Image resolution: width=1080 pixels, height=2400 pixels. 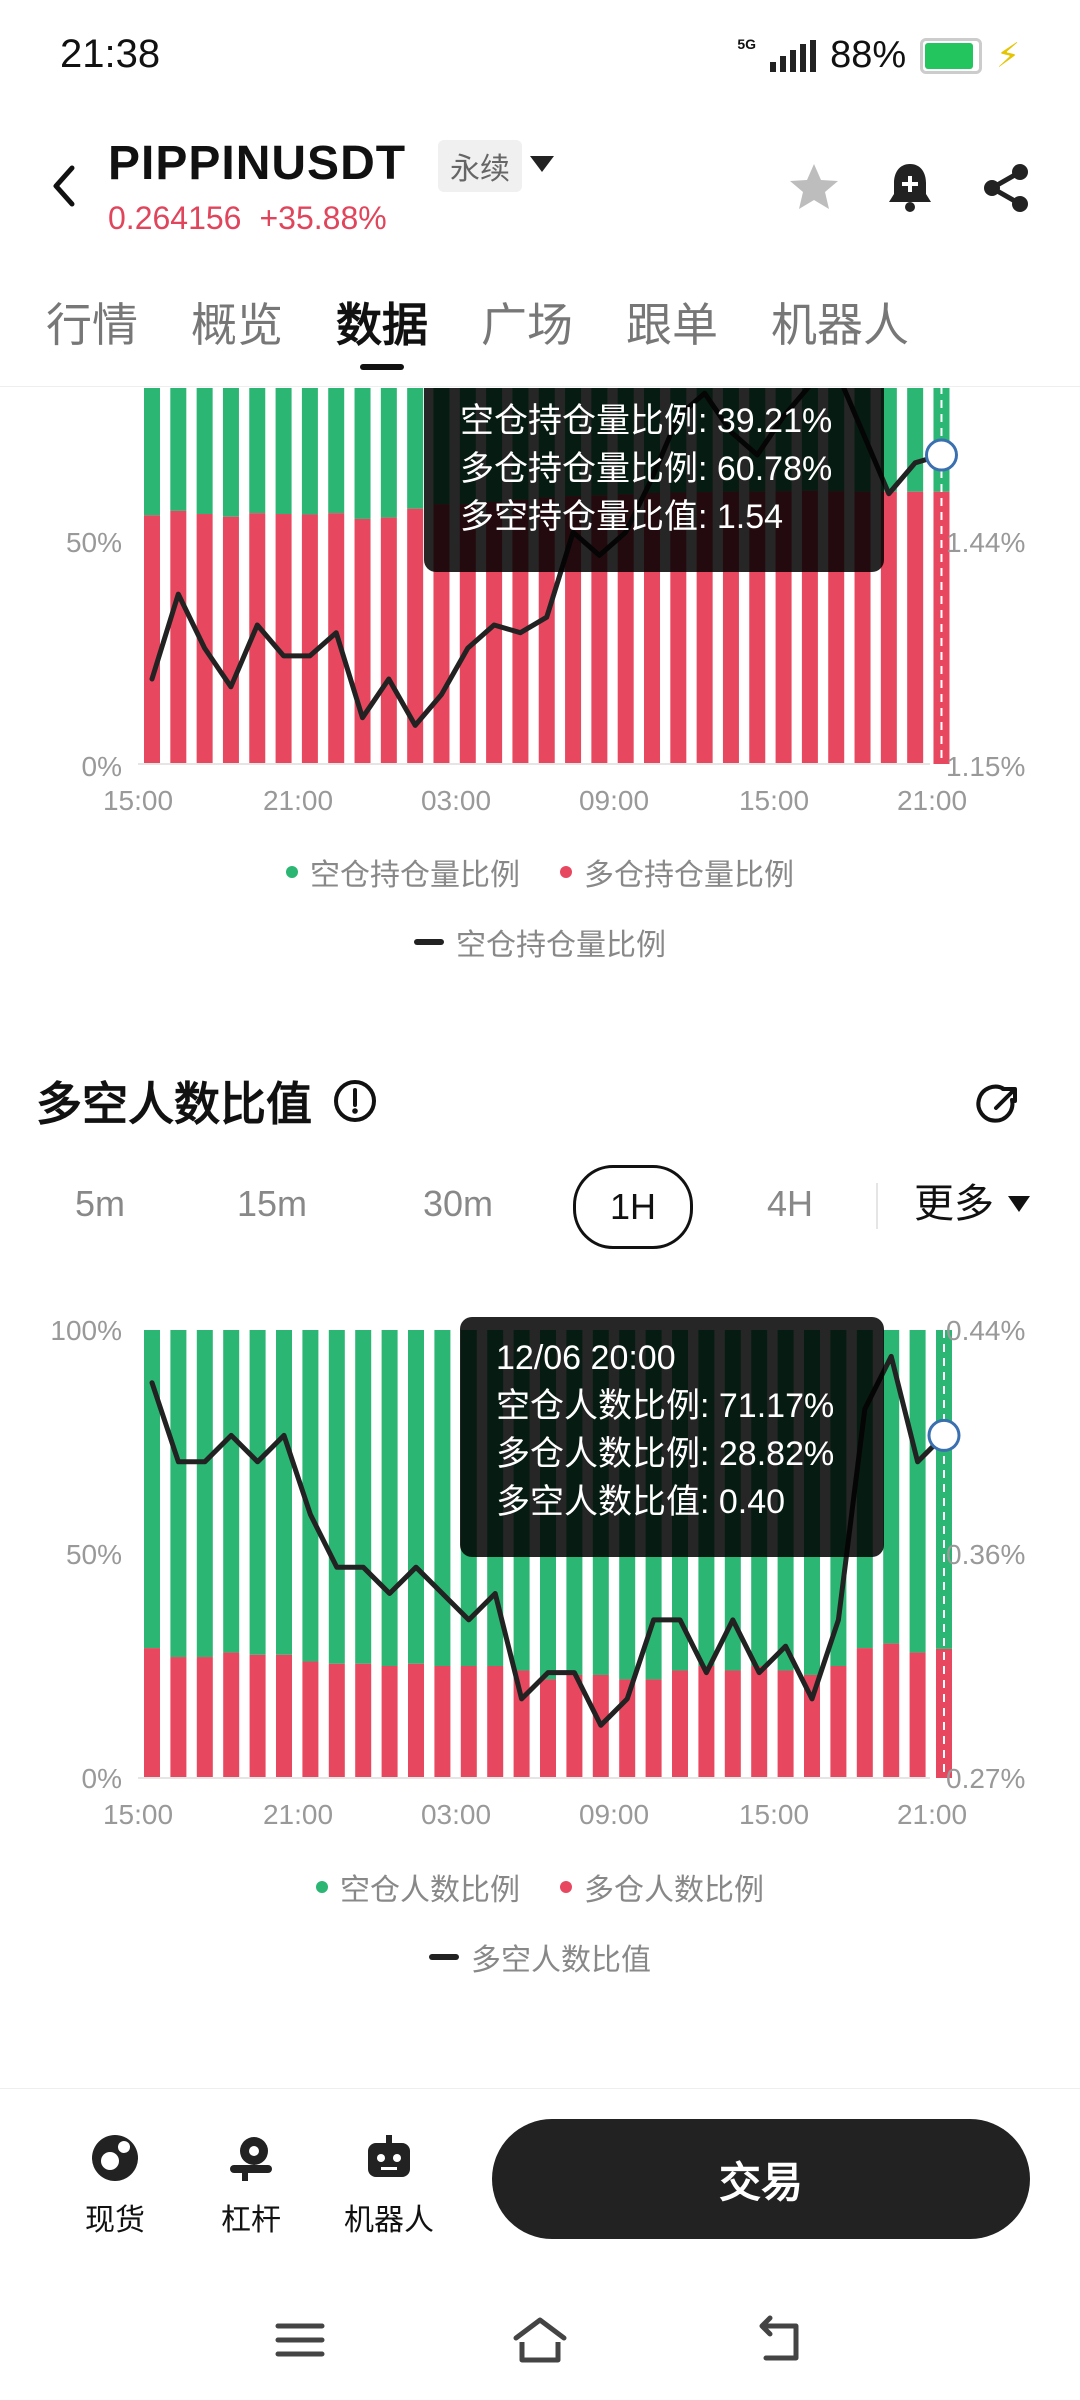 What do you see at coordinates (672, 1437) in the screenshot?
I see `tooltip-box` at bounding box center [672, 1437].